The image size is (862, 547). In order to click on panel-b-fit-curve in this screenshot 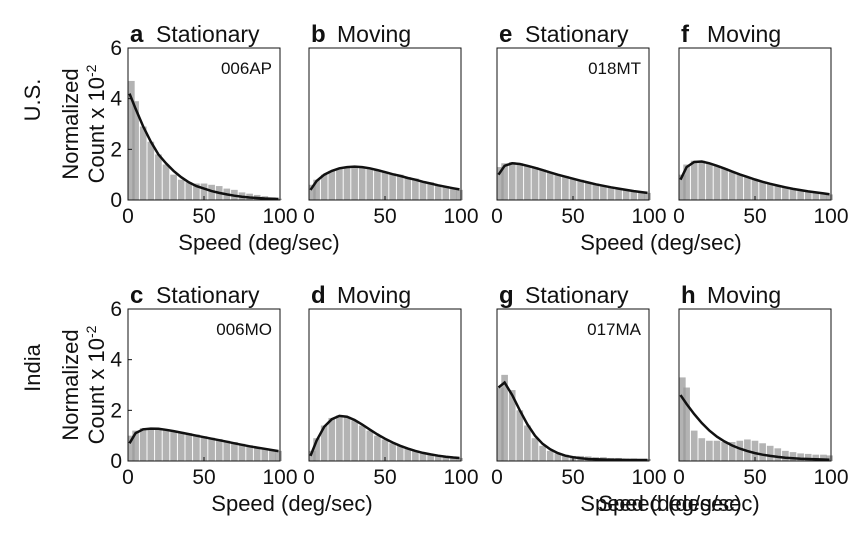, I will do `click(384, 178)`.